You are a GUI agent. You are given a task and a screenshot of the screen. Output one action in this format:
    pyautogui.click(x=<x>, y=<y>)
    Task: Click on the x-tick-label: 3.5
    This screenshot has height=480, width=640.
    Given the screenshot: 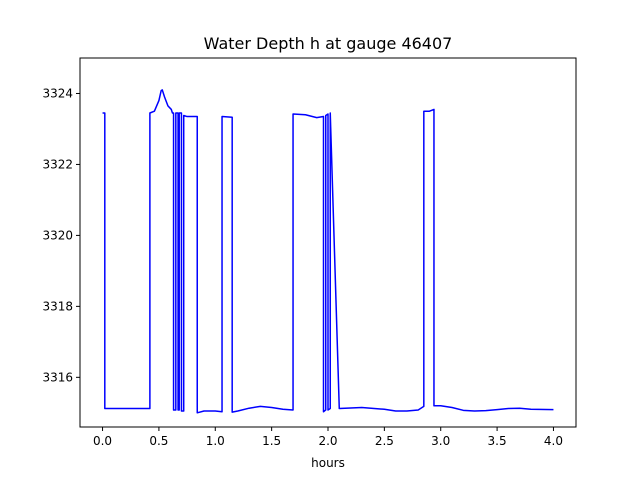 What is the action you would take?
    pyautogui.click(x=497, y=441)
    